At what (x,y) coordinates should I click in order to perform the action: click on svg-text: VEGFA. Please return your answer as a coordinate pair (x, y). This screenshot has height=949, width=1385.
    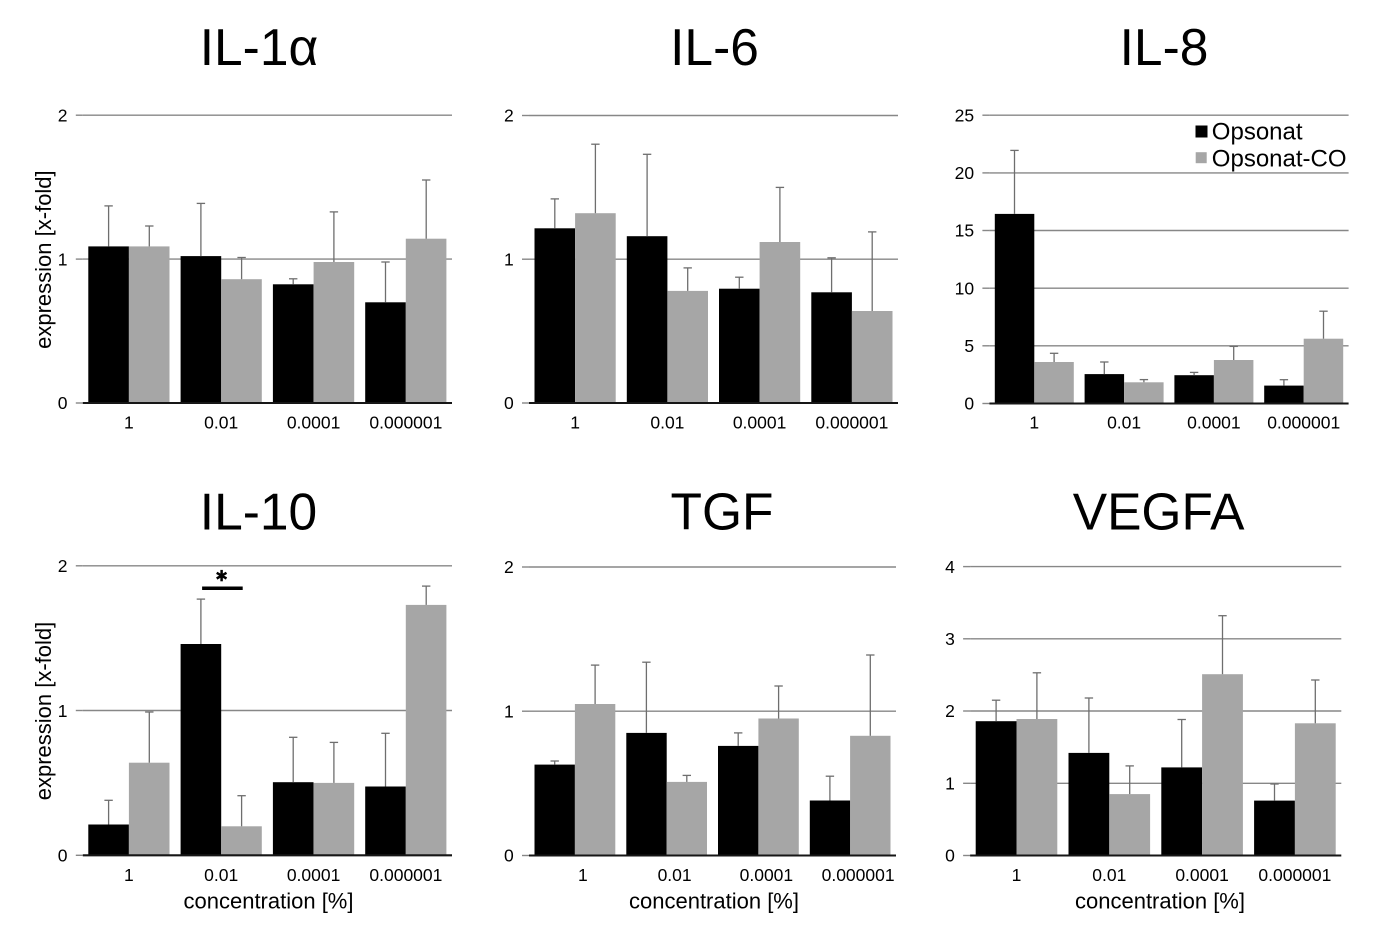
    Looking at the image, I should click on (1159, 512).